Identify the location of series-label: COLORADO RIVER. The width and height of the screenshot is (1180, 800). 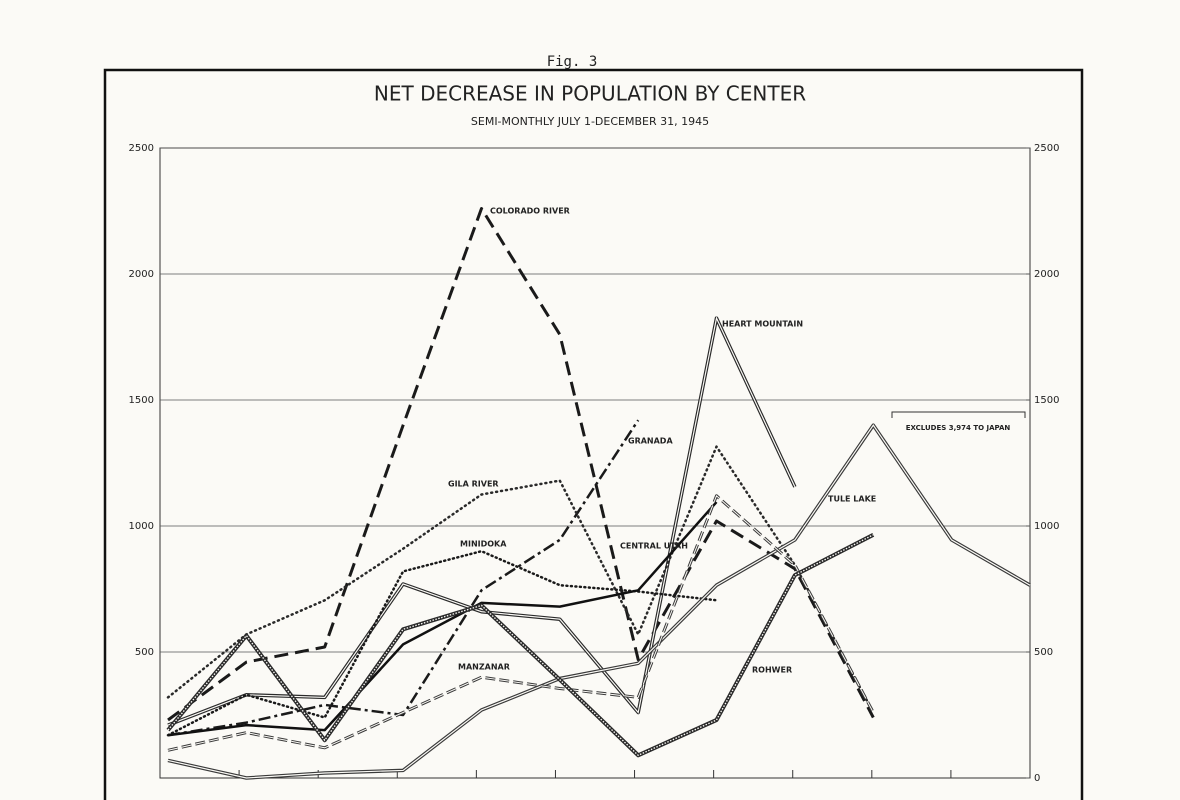
(530, 211).